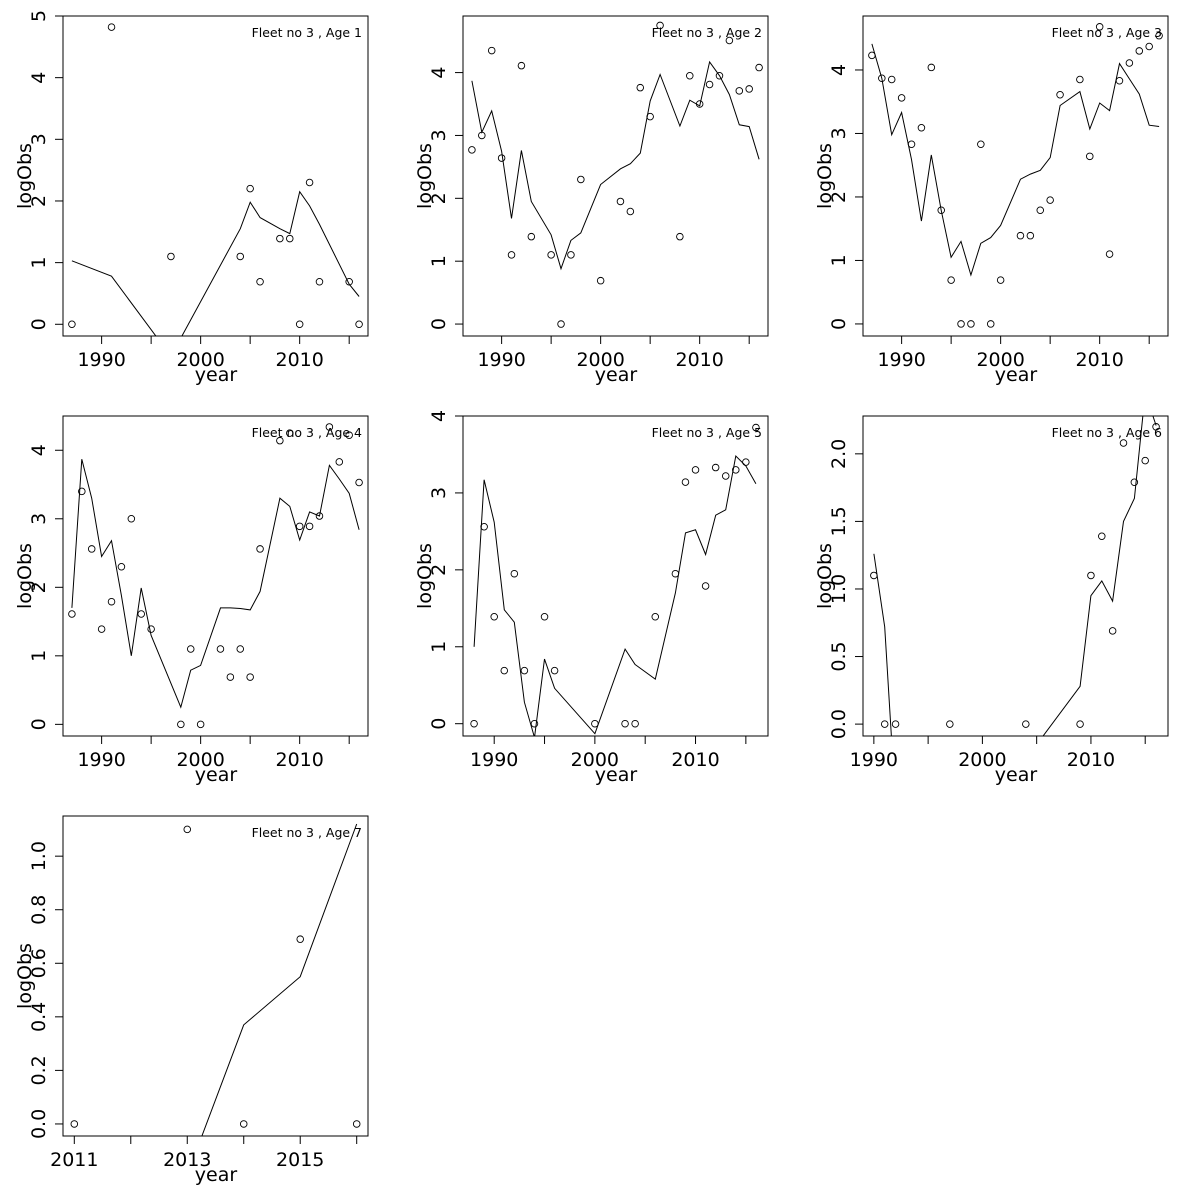 The height and width of the screenshot is (1200, 1200). What do you see at coordinates (39, 963) in the screenshot?
I see `y-tick-label: 0.6` at bounding box center [39, 963].